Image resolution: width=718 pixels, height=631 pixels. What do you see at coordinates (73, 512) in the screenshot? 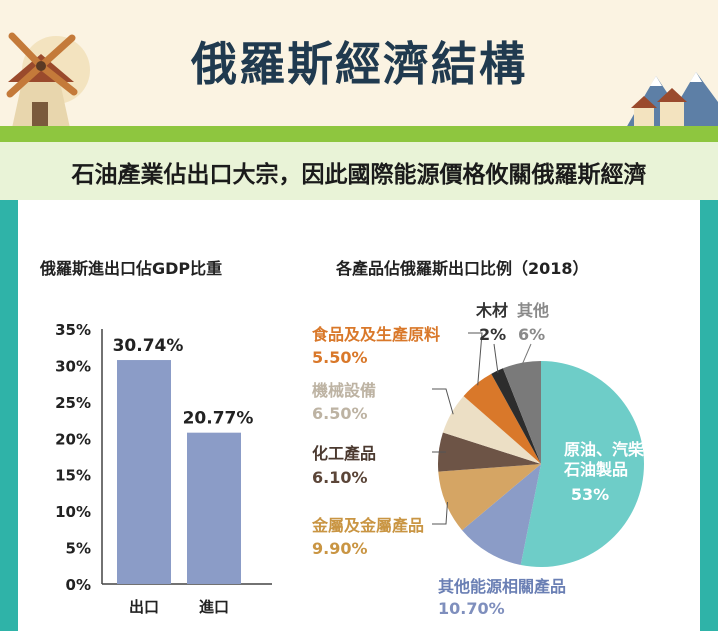
I see `y-tick-label: 10%` at bounding box center [73, 512].